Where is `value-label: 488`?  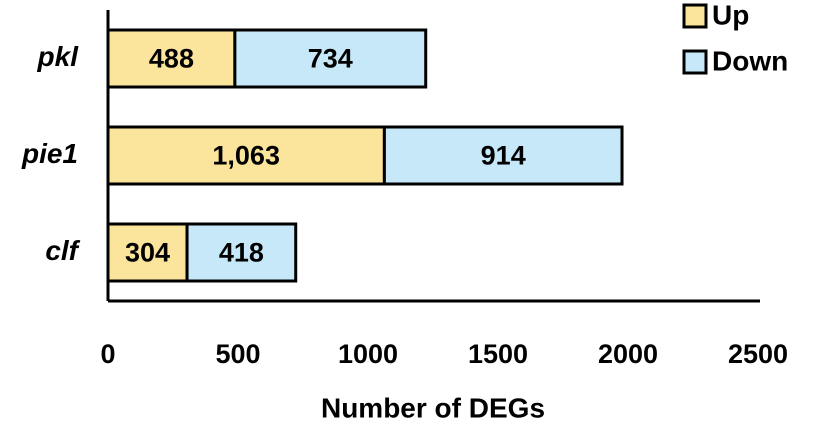 value-label: 488 is located at coordinates (171, 59).